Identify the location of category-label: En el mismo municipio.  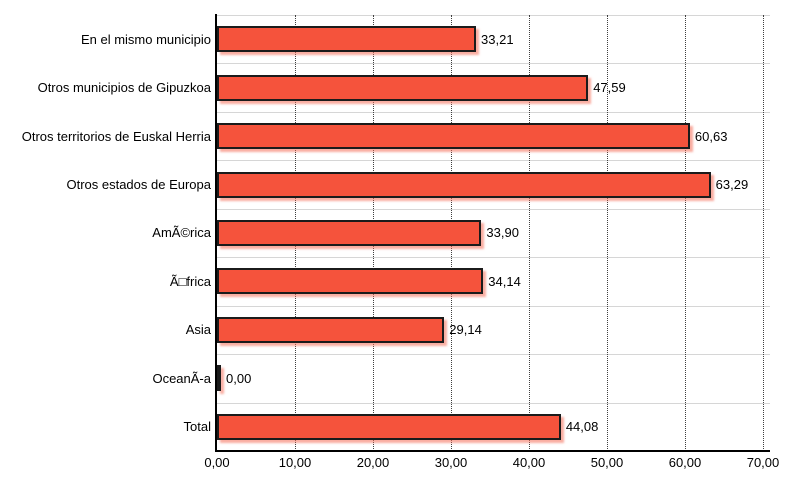
(145, 39).